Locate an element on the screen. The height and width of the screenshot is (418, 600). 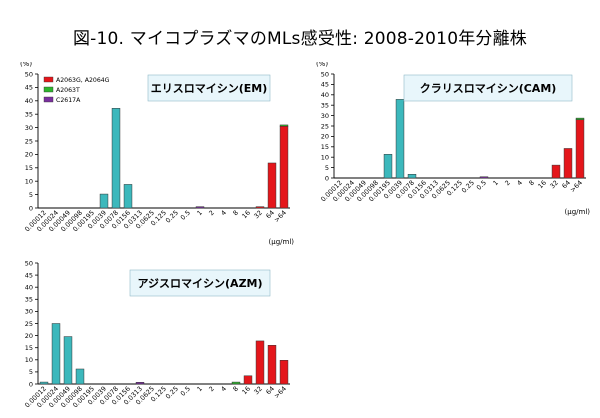
cam-xtick-label: 2 is located at coordinates (507, 183).